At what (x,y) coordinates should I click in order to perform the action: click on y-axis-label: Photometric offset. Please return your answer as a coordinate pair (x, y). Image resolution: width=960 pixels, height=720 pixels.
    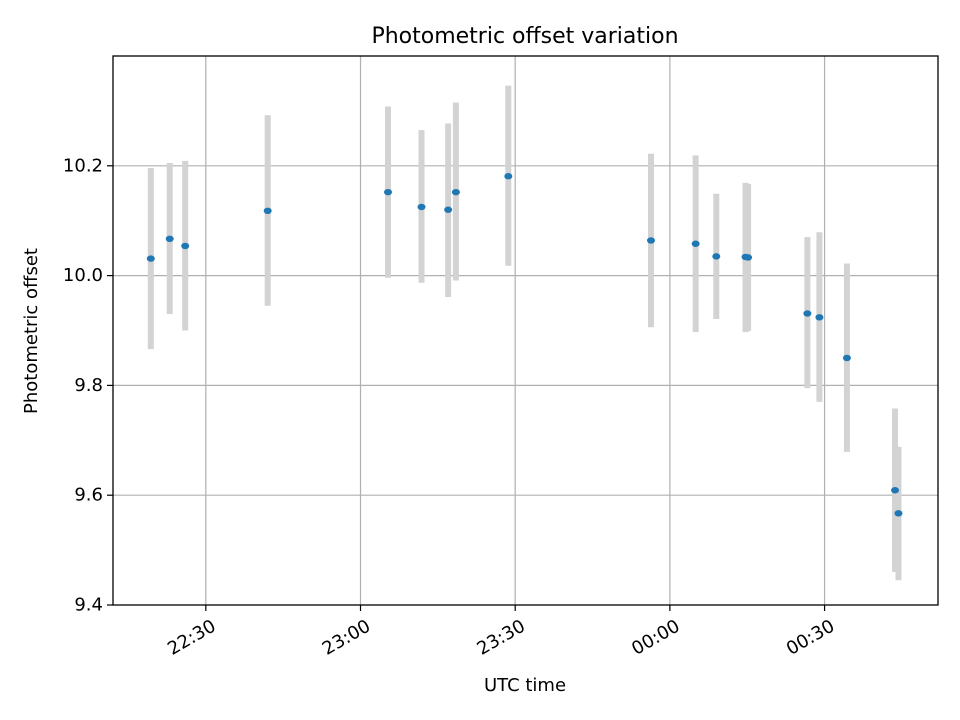
    Looking at the image, I should click on (31, 331).